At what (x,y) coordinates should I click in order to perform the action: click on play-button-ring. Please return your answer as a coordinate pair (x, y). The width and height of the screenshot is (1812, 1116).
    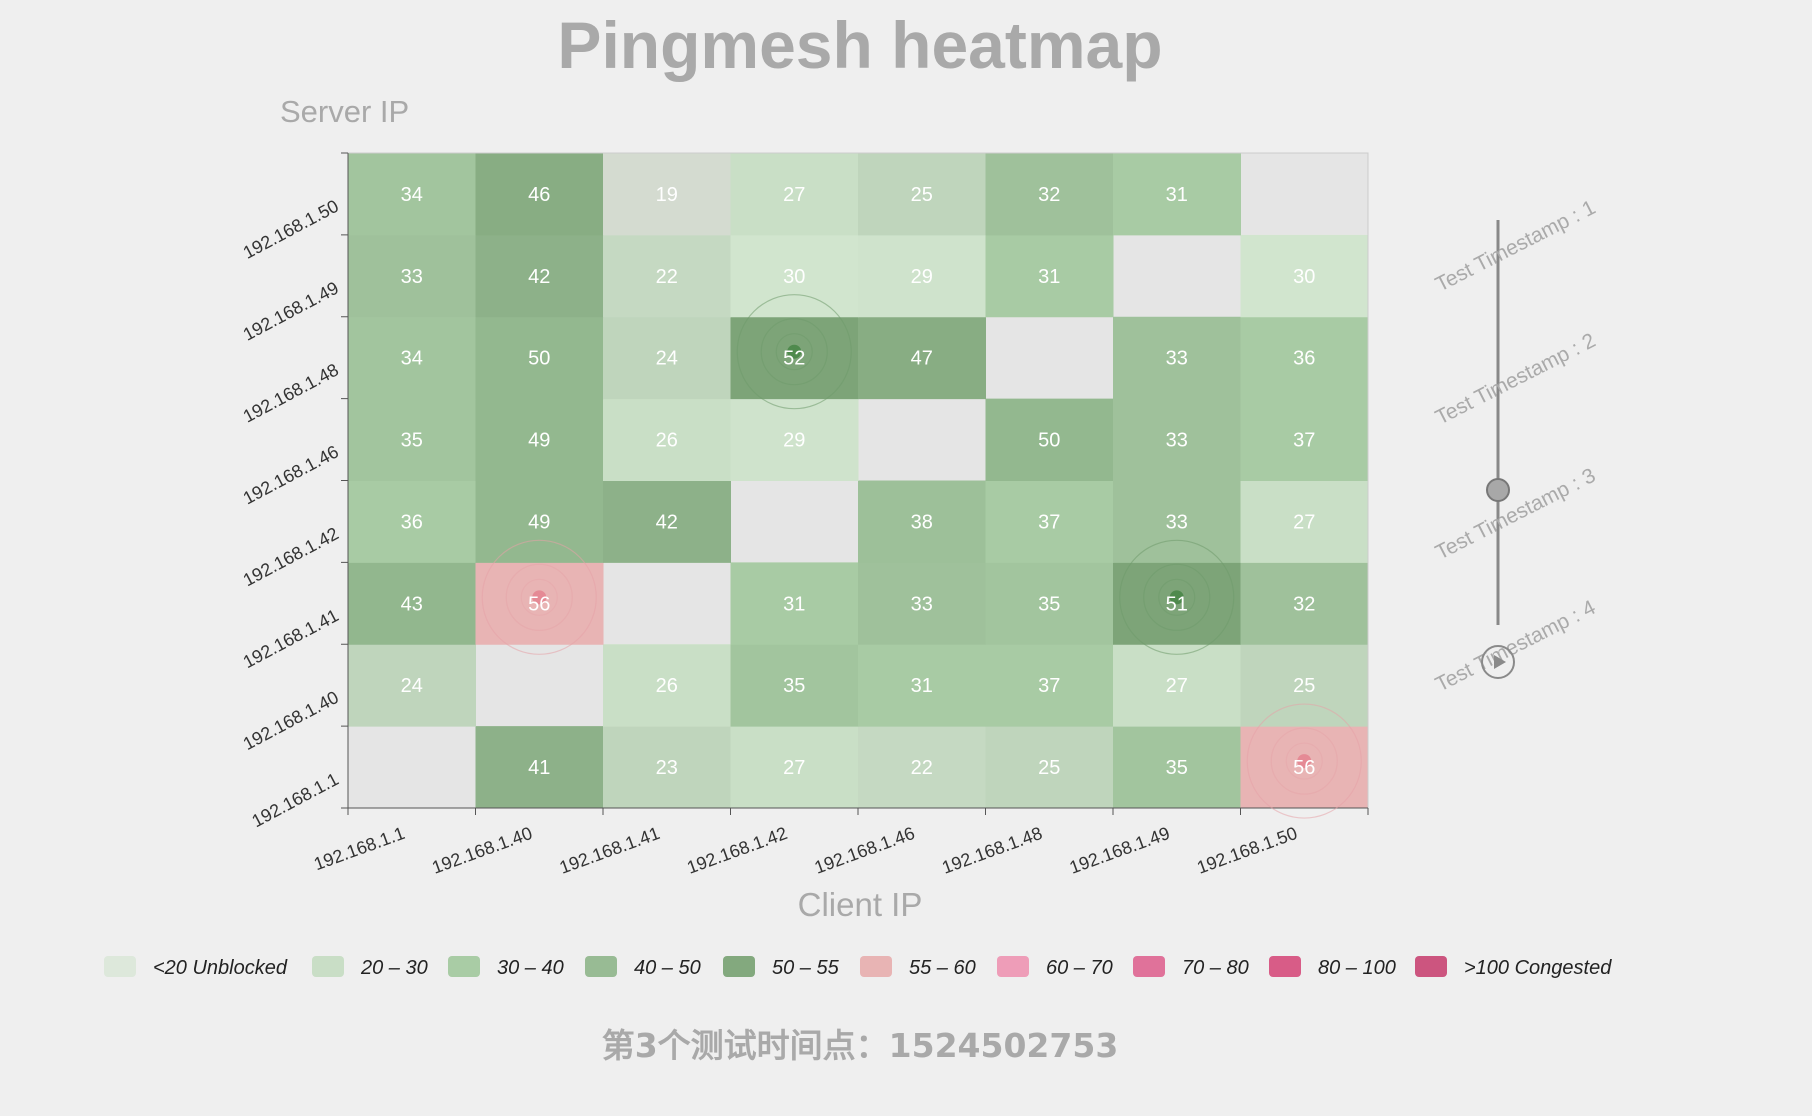
    Looking at the image, I should click on (1498, 662).